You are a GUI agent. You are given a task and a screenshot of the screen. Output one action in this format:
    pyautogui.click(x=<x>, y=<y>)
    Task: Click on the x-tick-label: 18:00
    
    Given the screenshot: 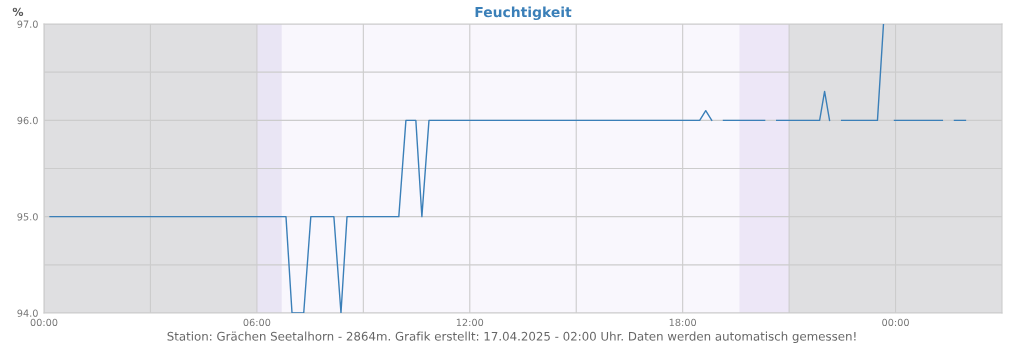 What is the action you would take?
    pyautogui.click(x=683, y=322)
    